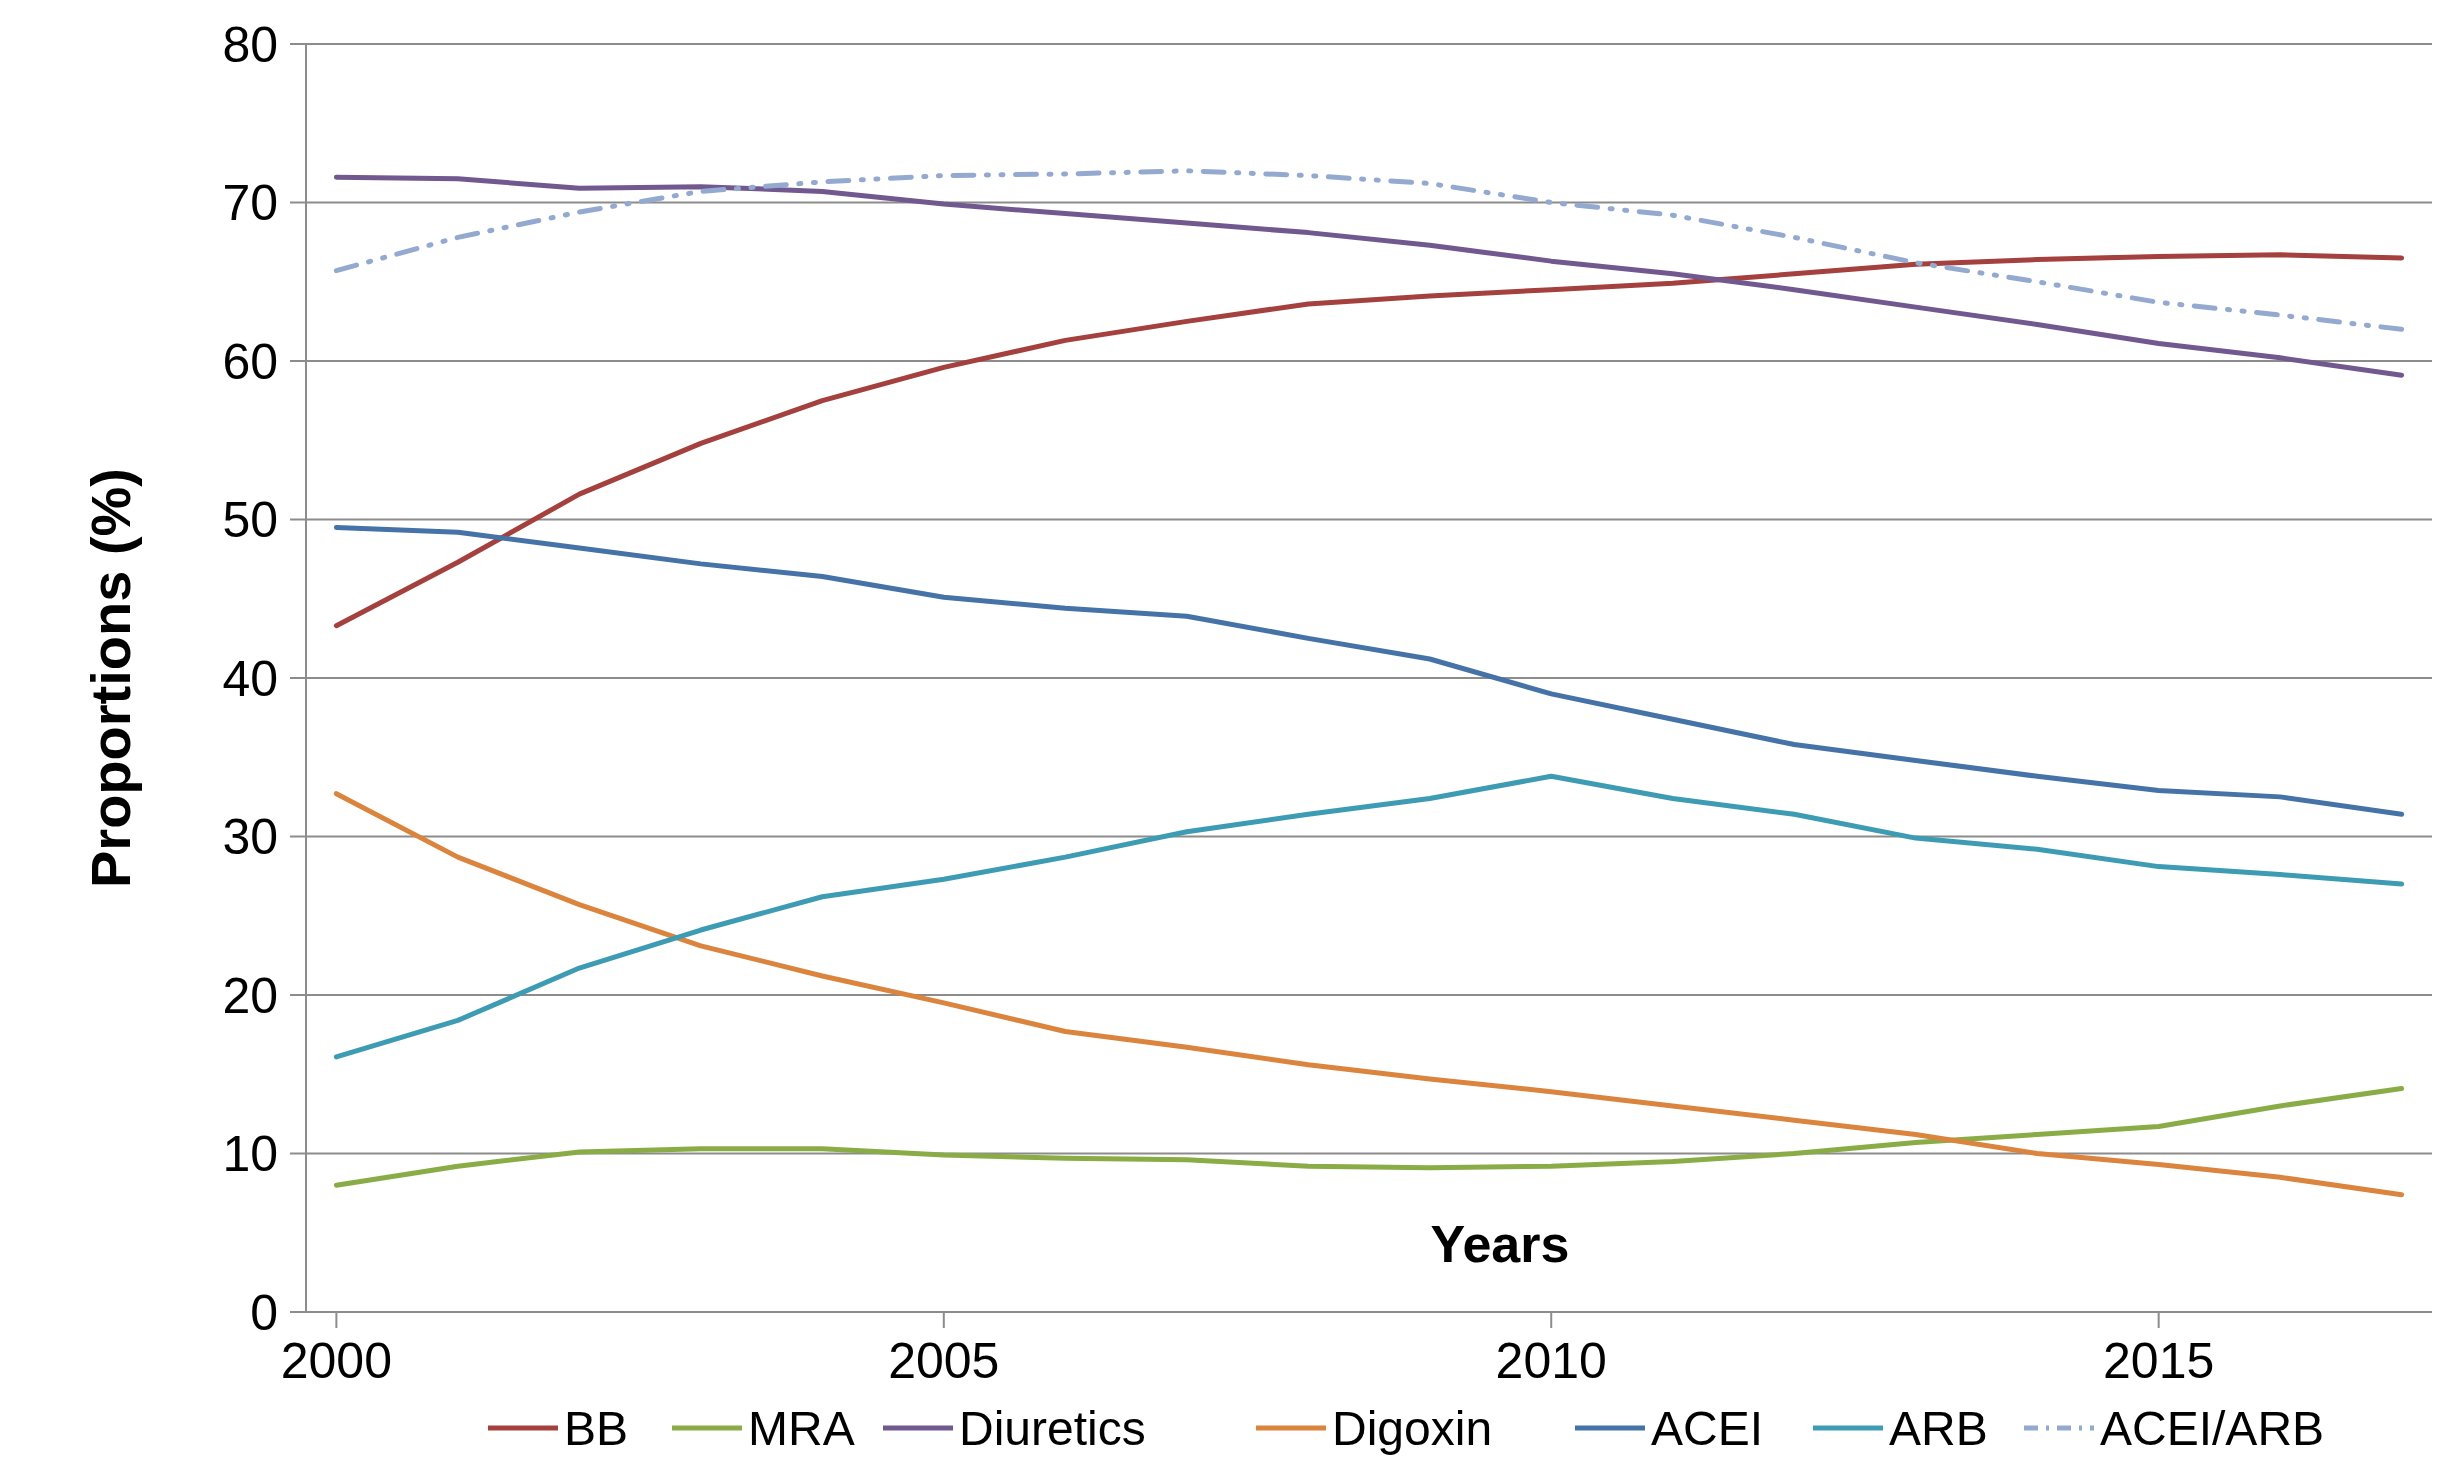  I want to click on legend-label: ACEI, so click(1707, 1428).